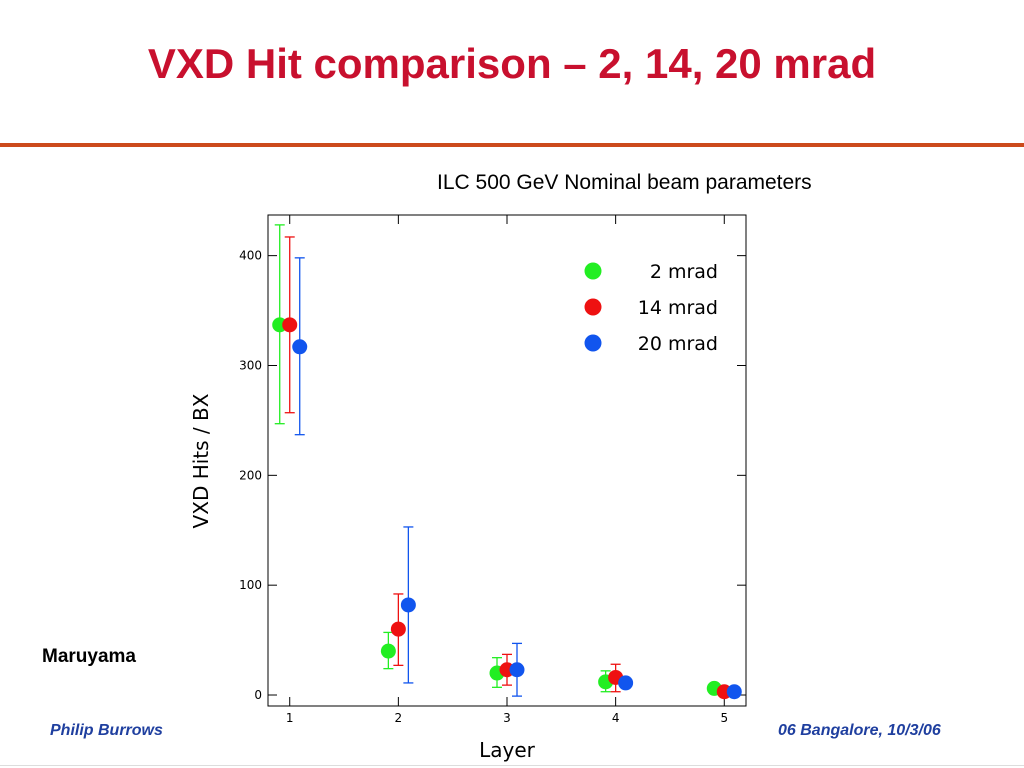 The height and width of the screenshot is (768, 1024). I want to click on legend-label: 20 mrad, so click(678, 344).